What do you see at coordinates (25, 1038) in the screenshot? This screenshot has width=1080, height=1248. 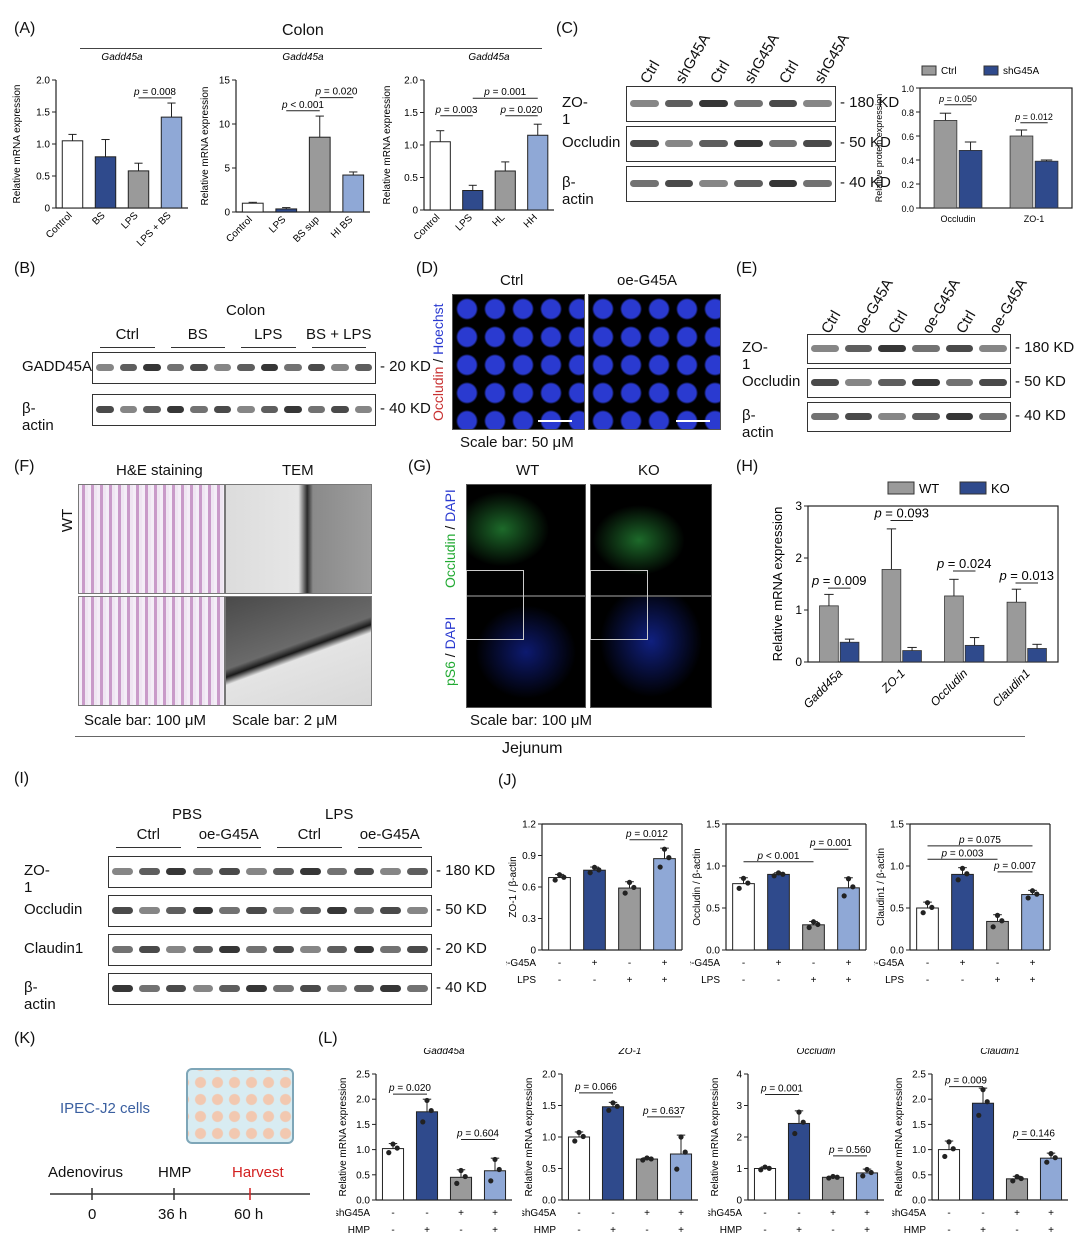 I see `panel-label-k: (K)` at bounding box center [25, 1038].